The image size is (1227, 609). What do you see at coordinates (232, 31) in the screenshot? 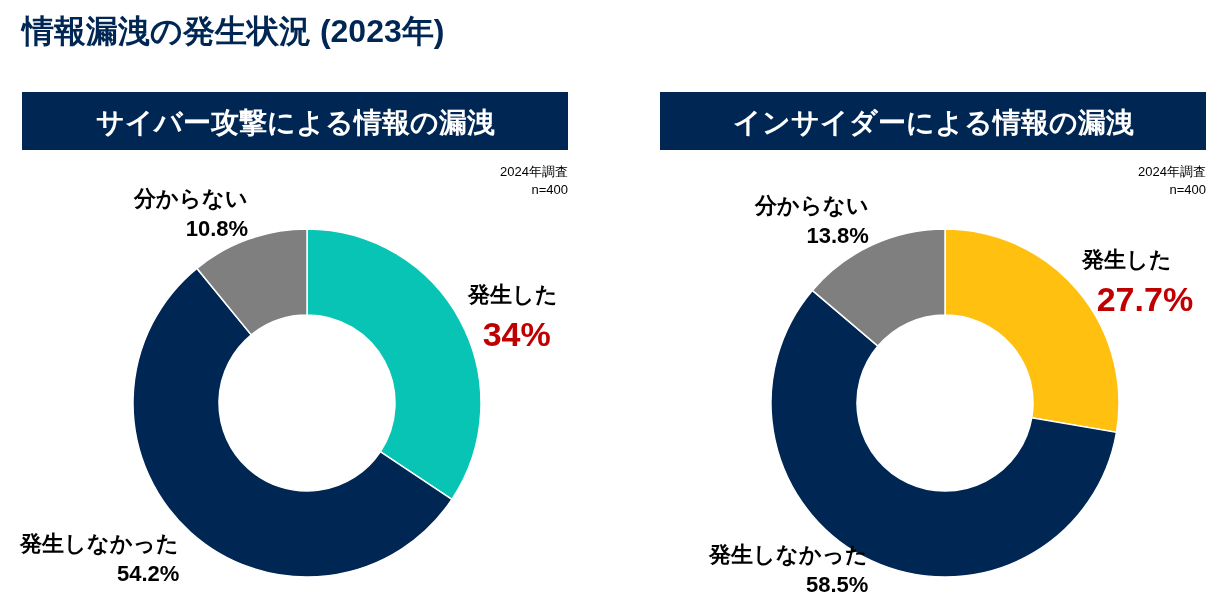
I see `chart-title: 情報漏洩の発生状況 (2023年)` at bounding box center [232, 31].